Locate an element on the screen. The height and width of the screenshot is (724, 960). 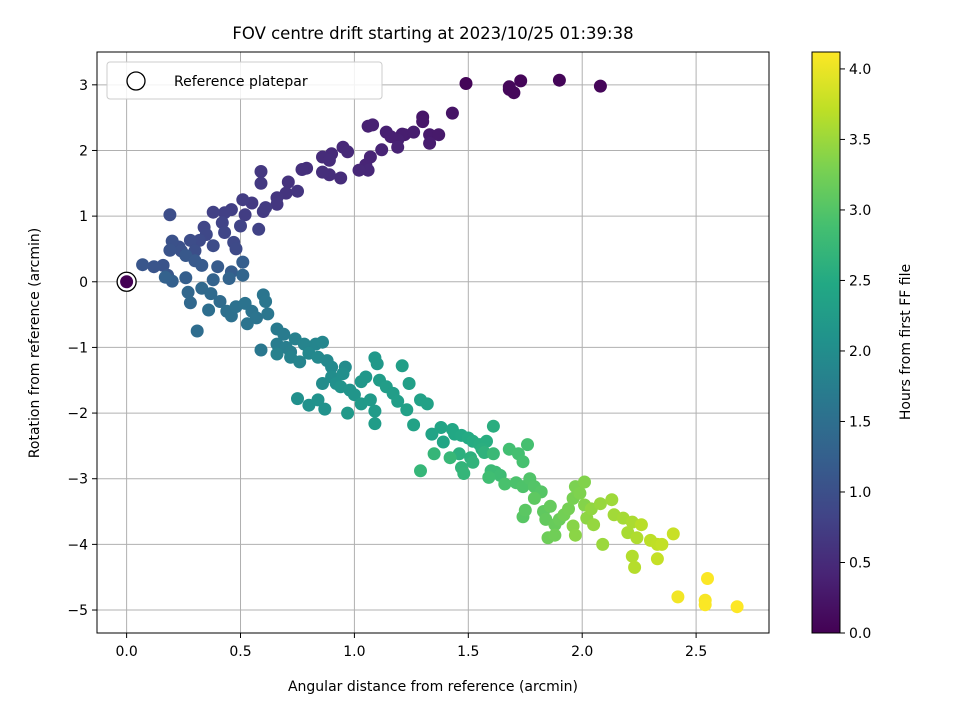
y-axis-label: Rotation from reference (arcmin) is located at coordinates (35, 343).